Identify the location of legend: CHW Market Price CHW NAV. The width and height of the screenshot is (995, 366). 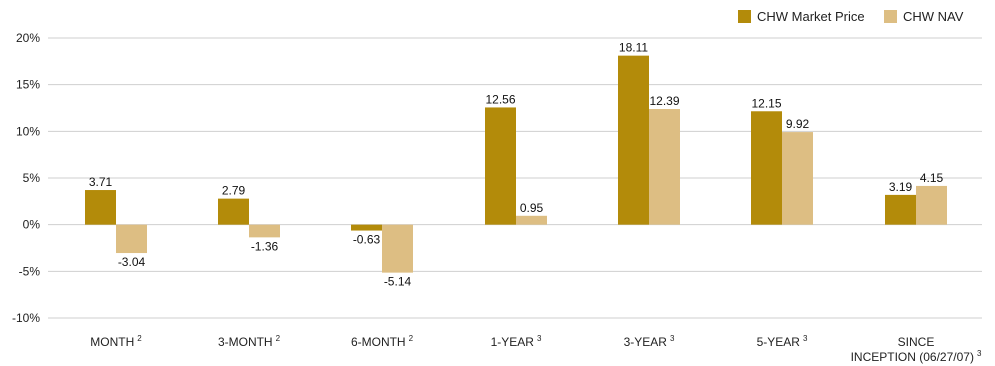
(851, 16).